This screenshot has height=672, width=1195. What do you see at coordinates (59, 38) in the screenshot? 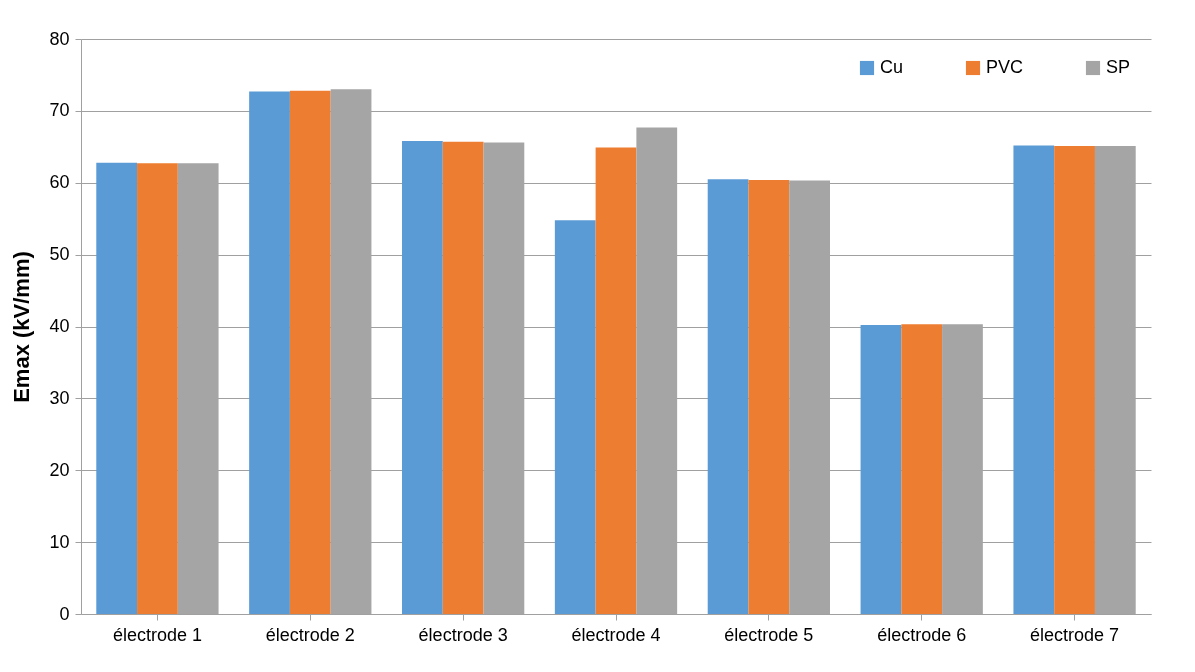
I see `y-tick-label: 80` at bounding box center [59, 38].